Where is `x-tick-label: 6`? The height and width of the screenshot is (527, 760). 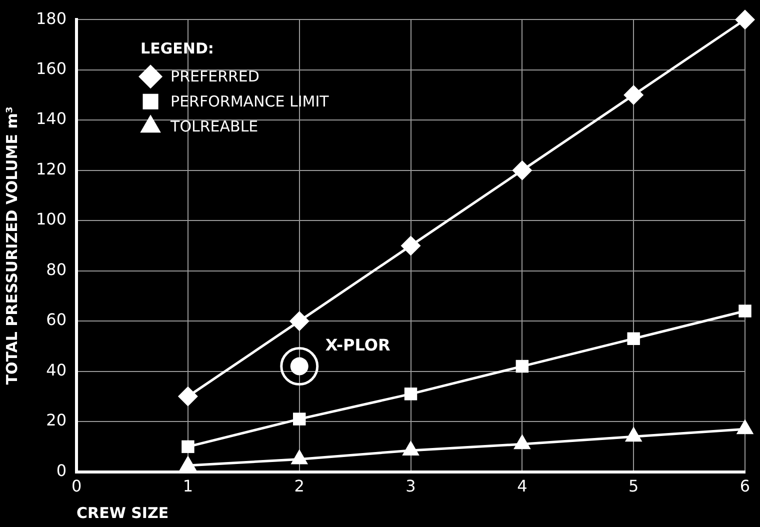 x-tick-label: 6 is located at coordinates (745, 486).